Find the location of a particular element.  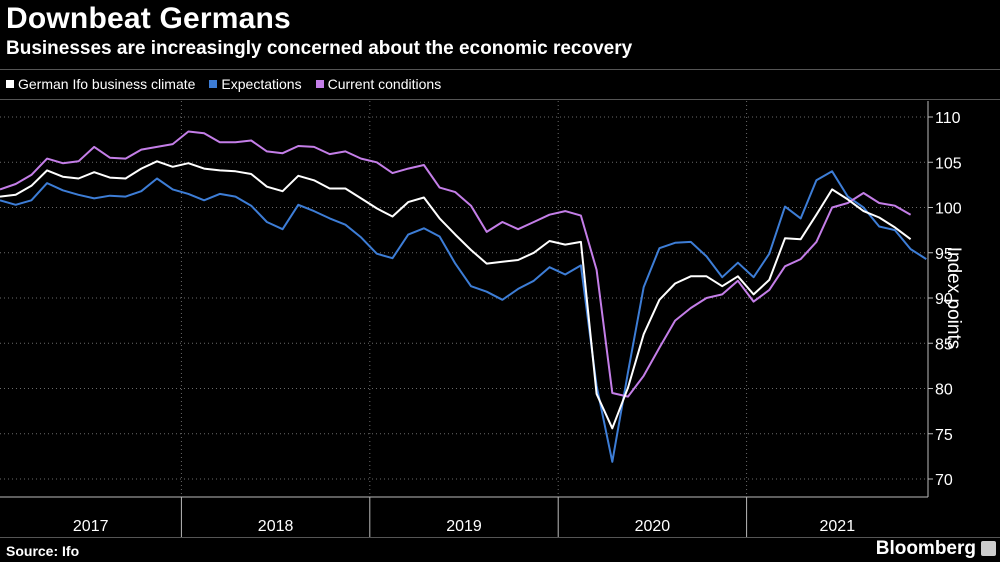

source-note: Source: Ifo is located at coordinates (43, 551).